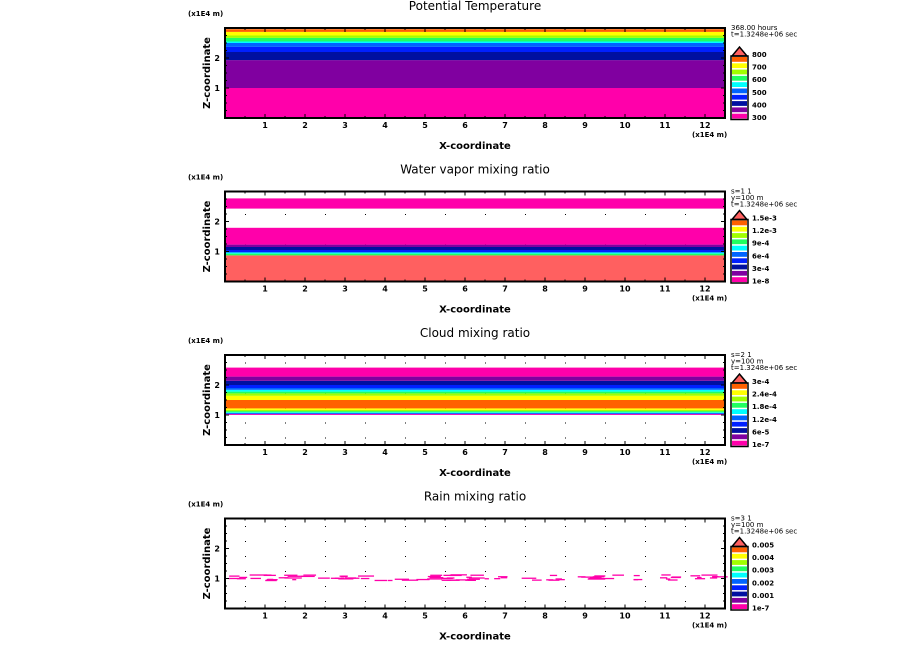 This screenshot has width=904, height=658. I want to click on x-tick-label: 10, so click(625, 289).